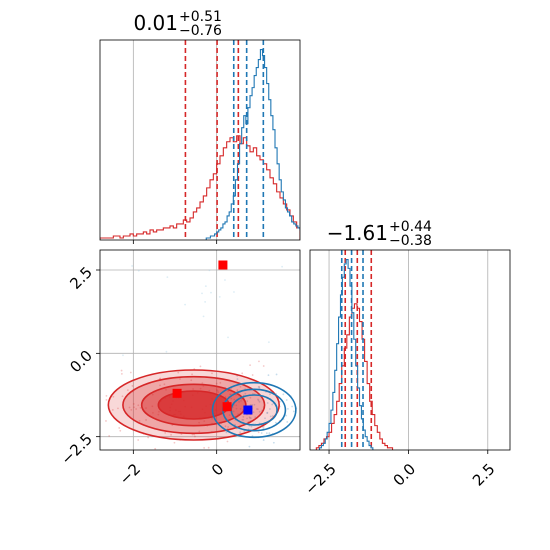 The height and width of the screenshot is (550, 550). Describe the element at coordinates (81, 362) in the screenshot. I see `y-tick-label: 0.0` at that location.